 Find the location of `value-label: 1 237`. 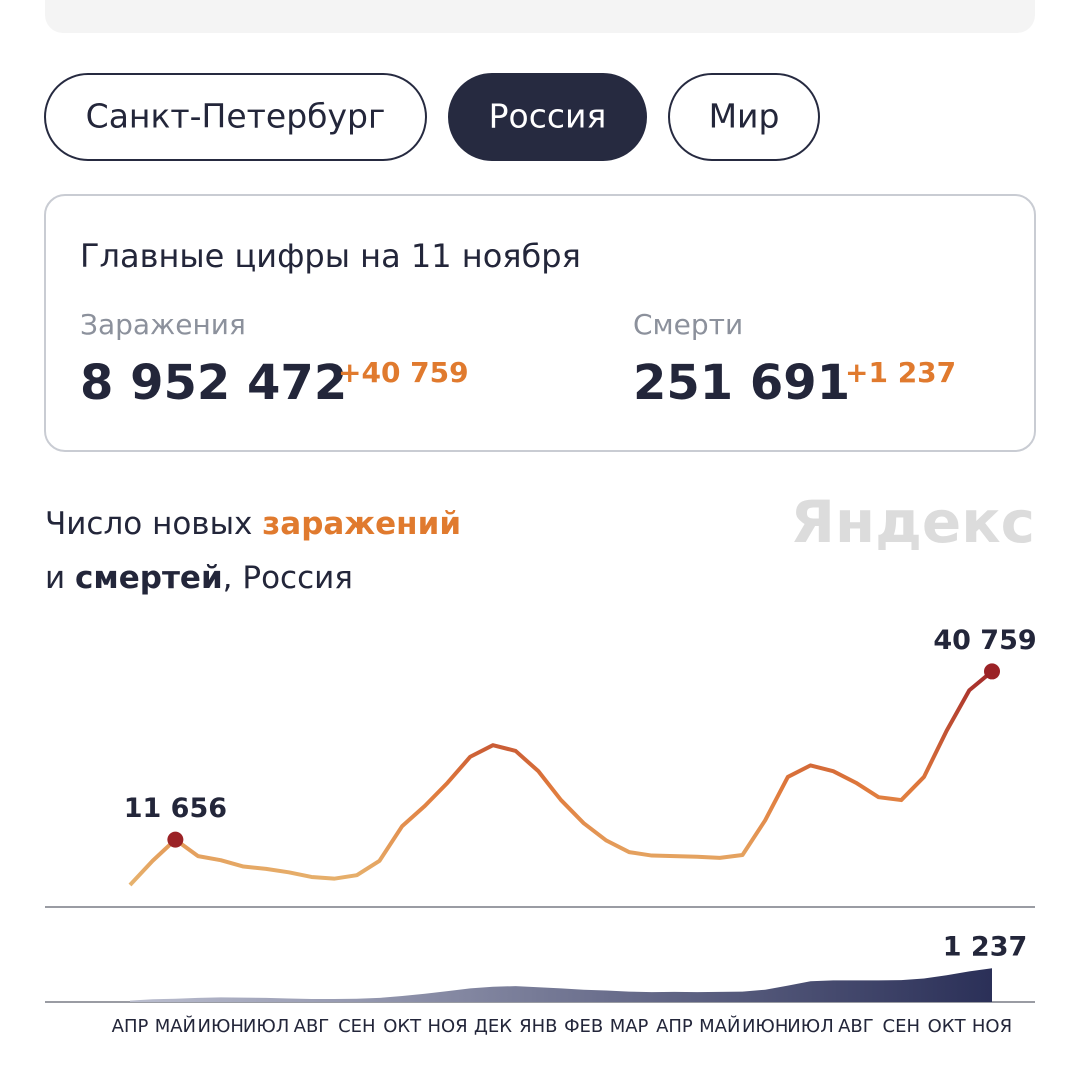

value-label: 1 237 is located at coordinates (985, 947).